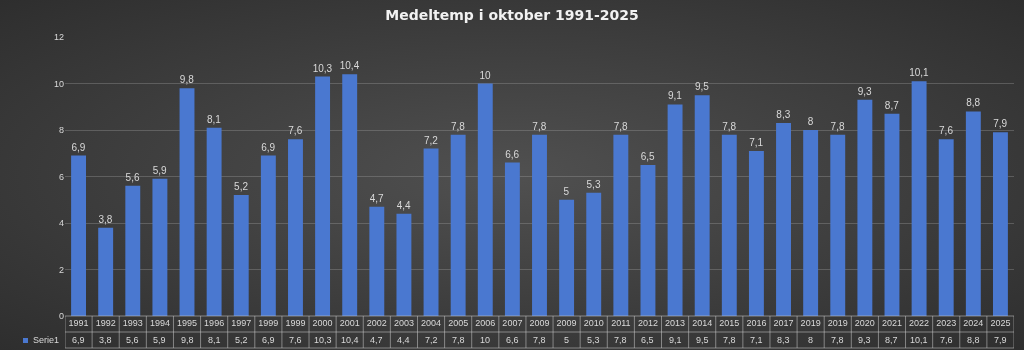 This screenshot has width=1024, height=350. What do you see at coordinates (756, 142) in the screenshot?
I see `text: 7,1` at bounding box center [756, 142].